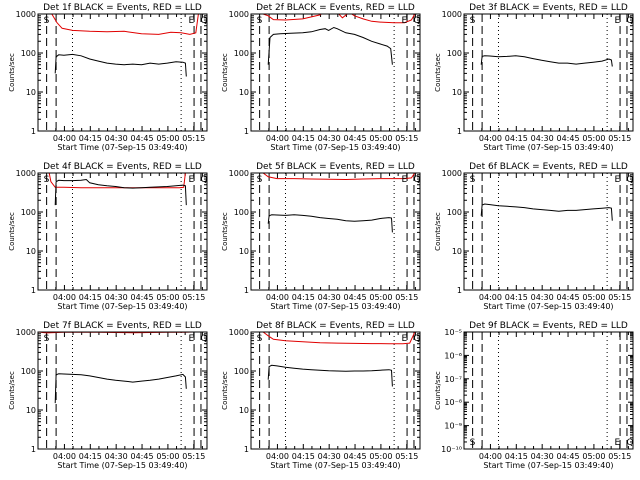  What do you see at coordinates (453, 355) in the screenshot?
I see `y-tick-label: 10⁻⁶` at bounding box center [453, 355].